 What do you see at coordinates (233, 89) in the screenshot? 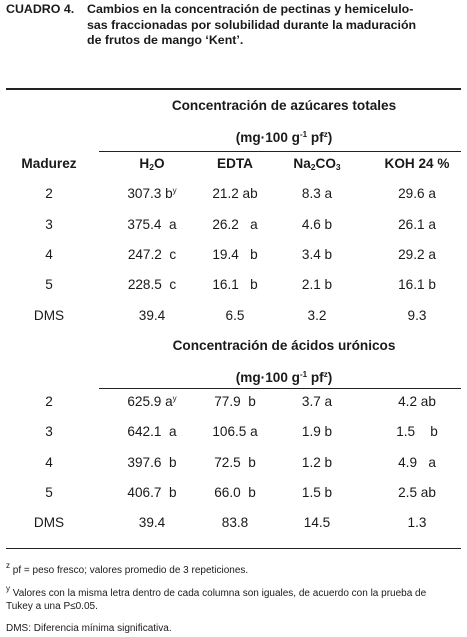
I see `top-rule` at bounding box center [233, 89].